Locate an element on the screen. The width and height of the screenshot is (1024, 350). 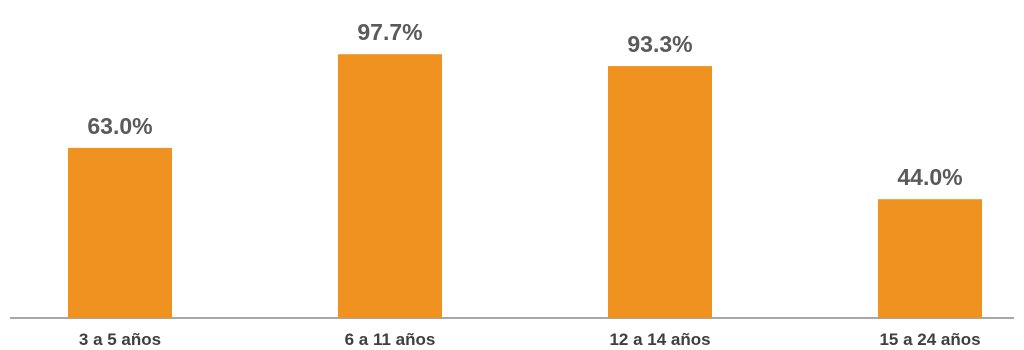
category-label-1: 3 a 5 años is located at coordinates (120, 339).